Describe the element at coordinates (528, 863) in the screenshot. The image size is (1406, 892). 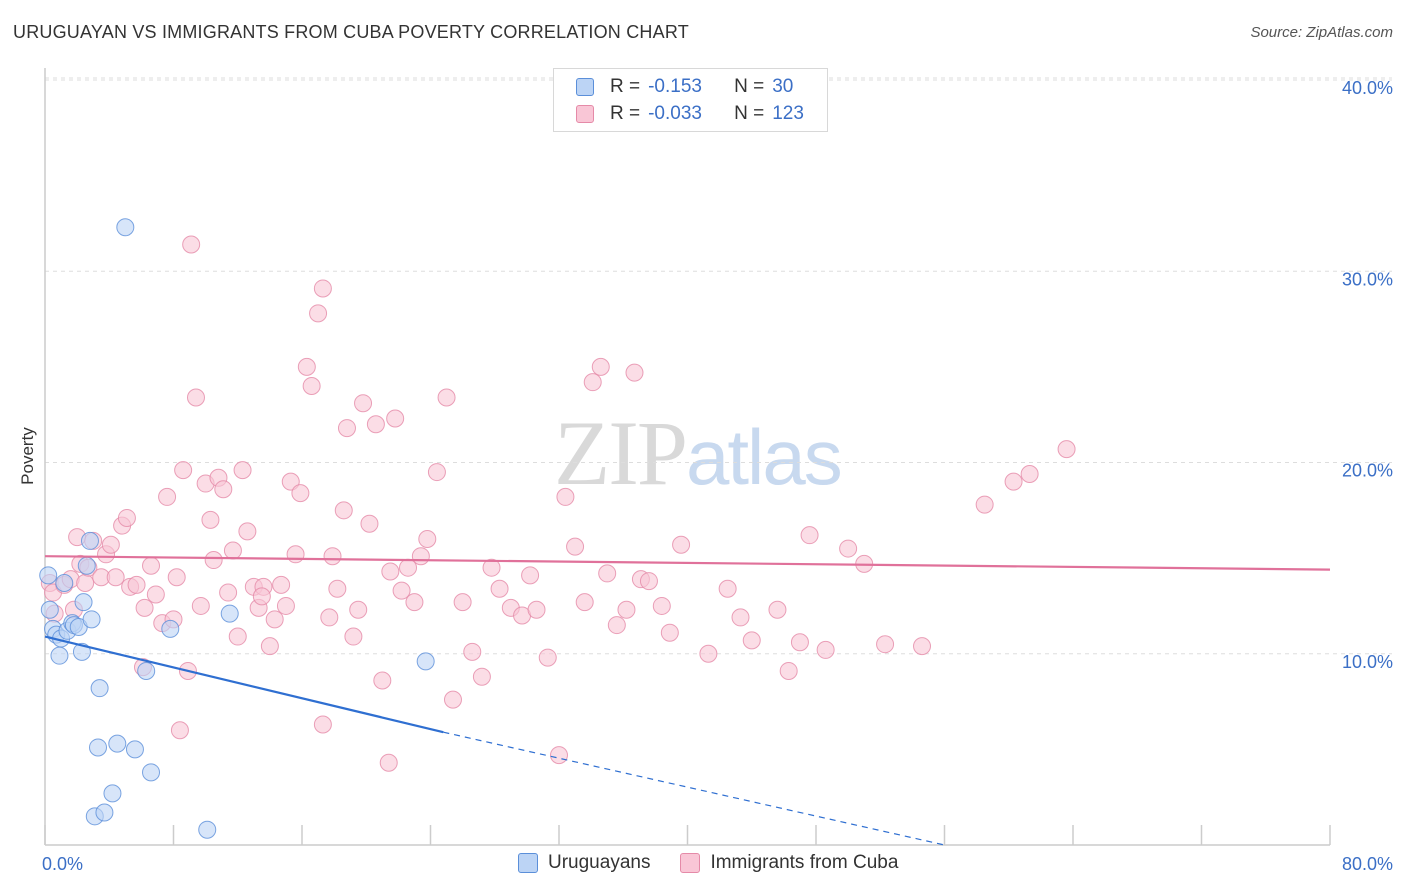
I see `legend-swatch-uruguayans` at that location.